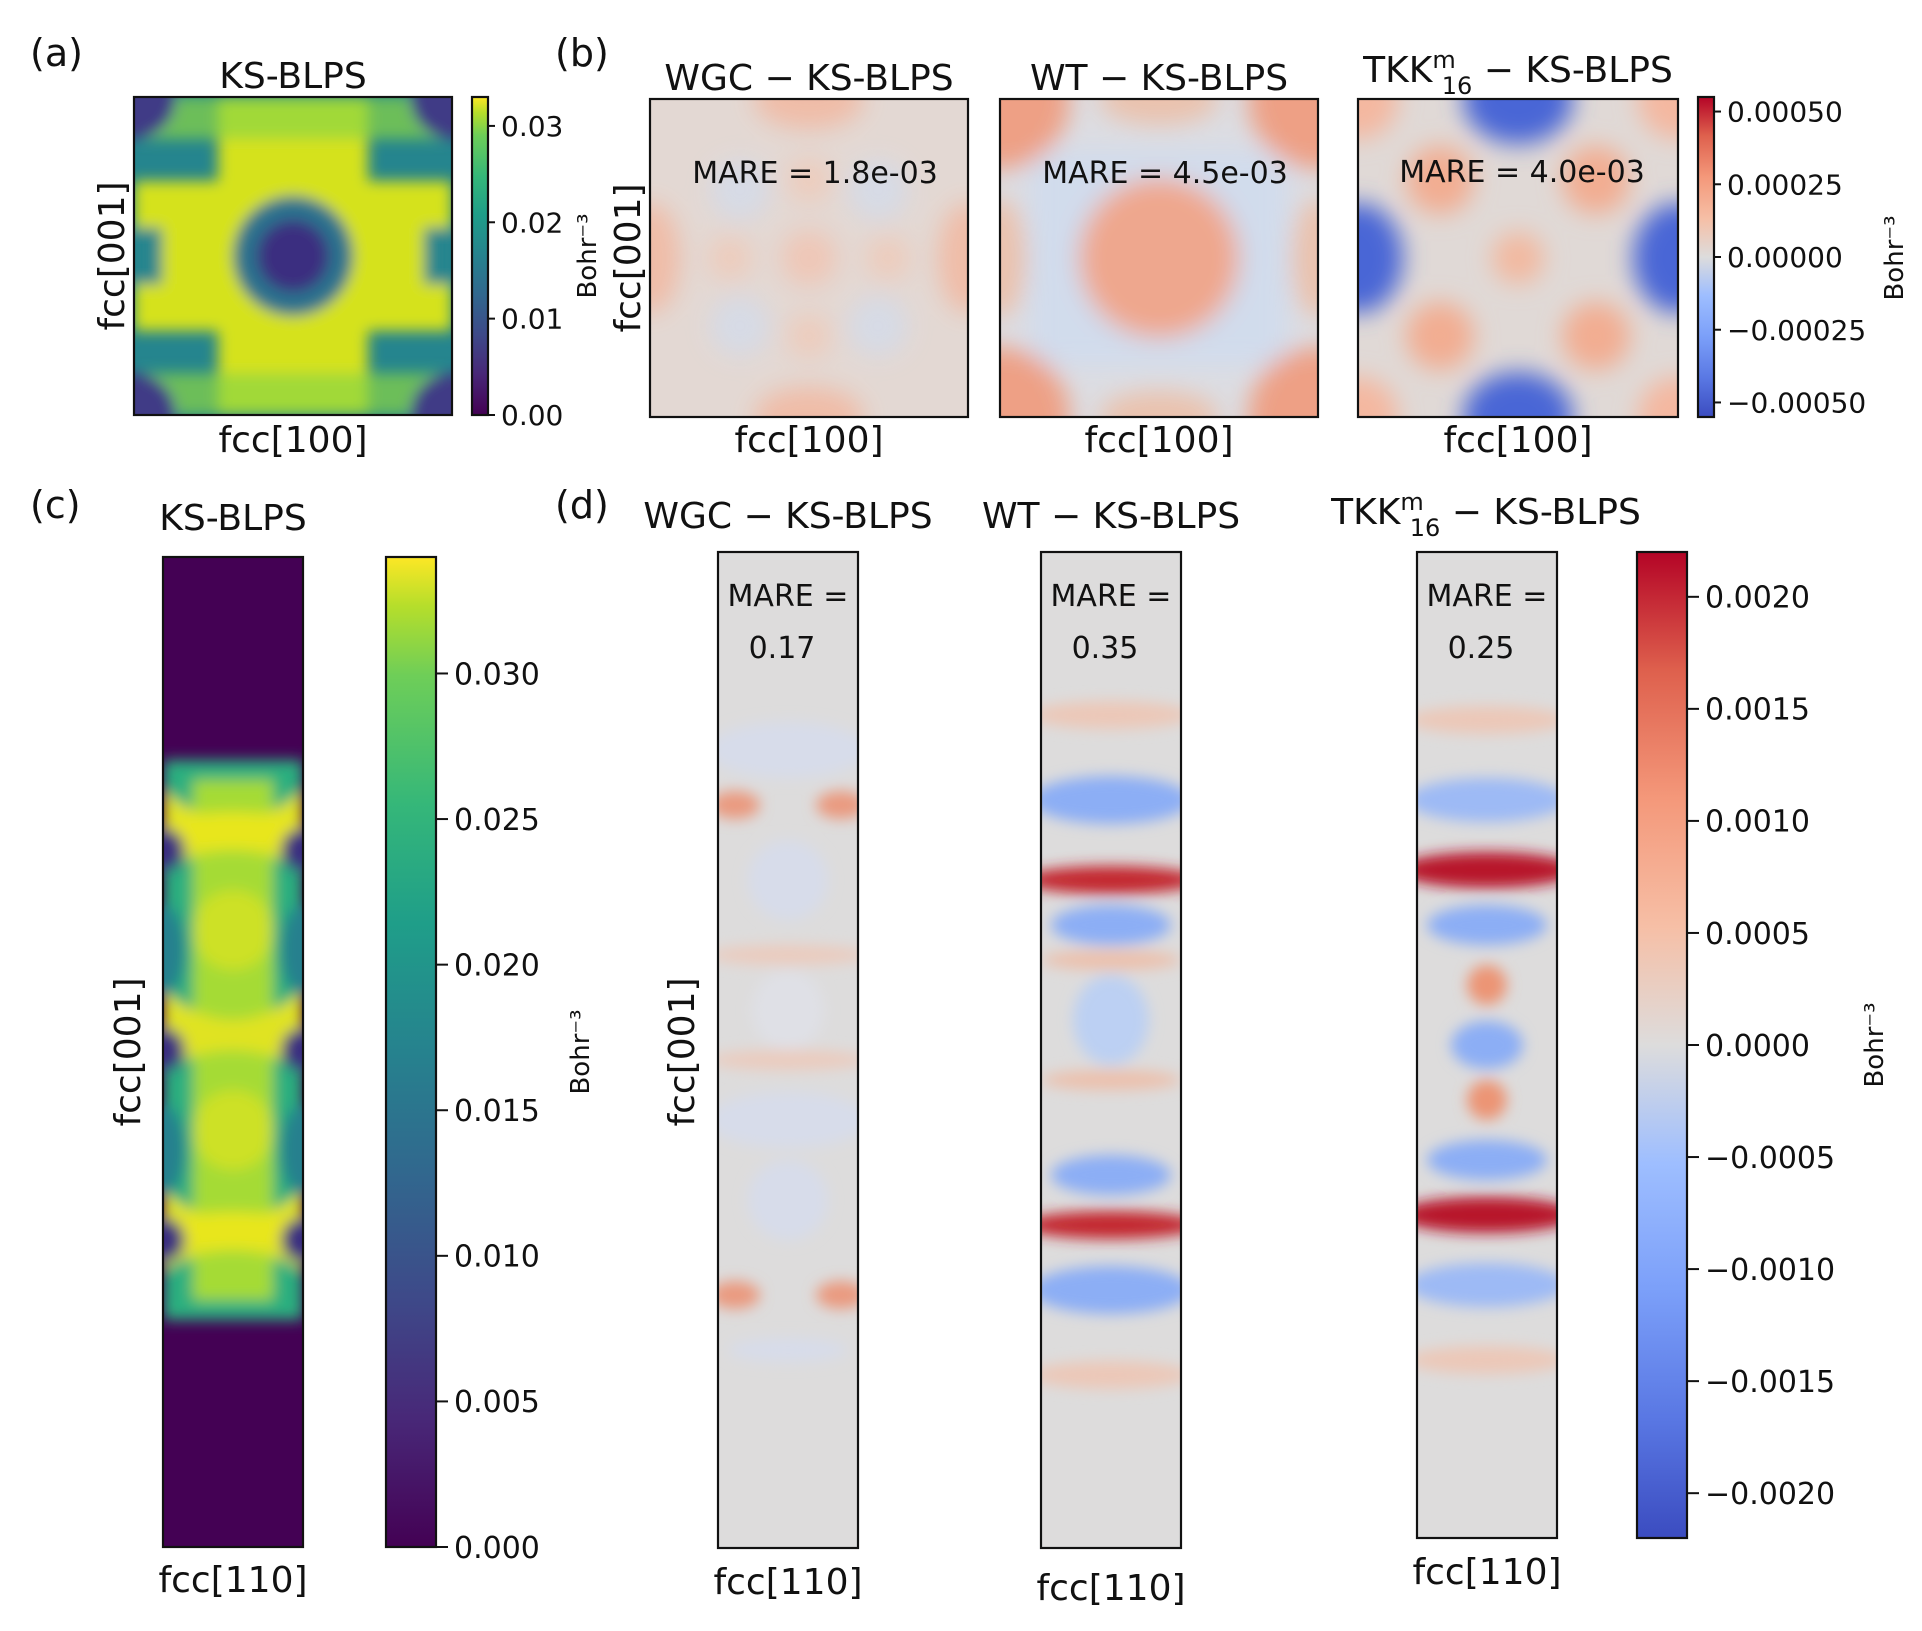 The image size is (1922, 1631). Describe the element at coordinates (1517, 440) in the screenshot. I see `x-axis-label-b3: fcc[100]` at that location.